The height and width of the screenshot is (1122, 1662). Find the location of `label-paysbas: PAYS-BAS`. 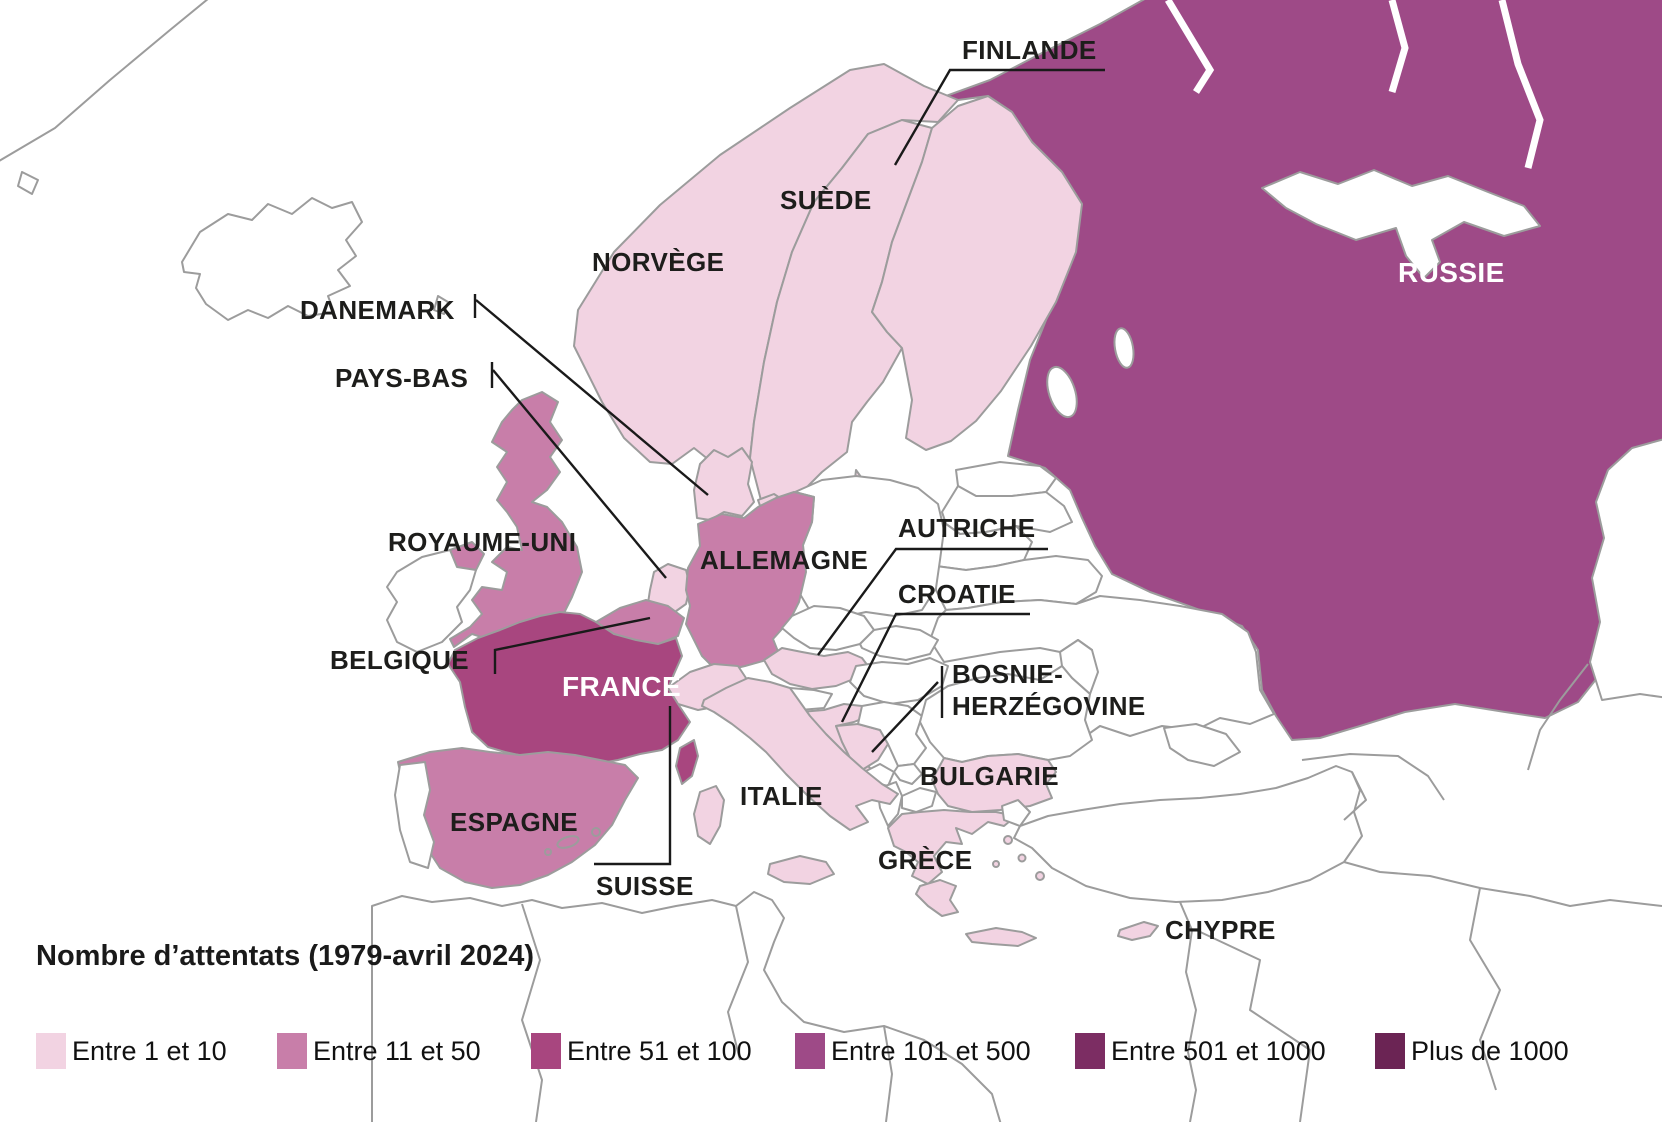

label-paysbas: PAYS-BAS is located at coordinates (402, 378).